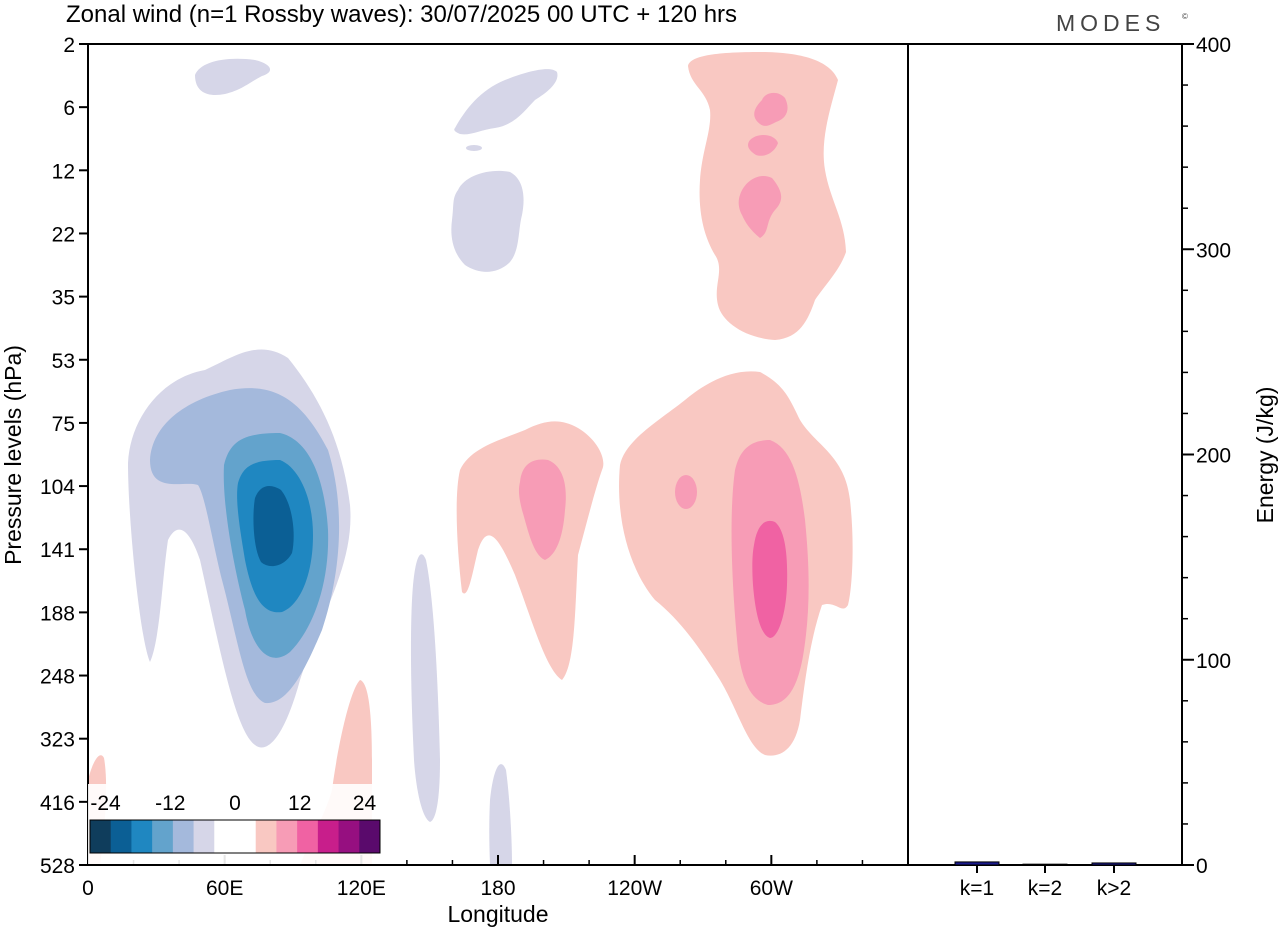  Describe the element at coordinates (299, 803) in the screenshot. I see `colorbar-label: 12` at that location.